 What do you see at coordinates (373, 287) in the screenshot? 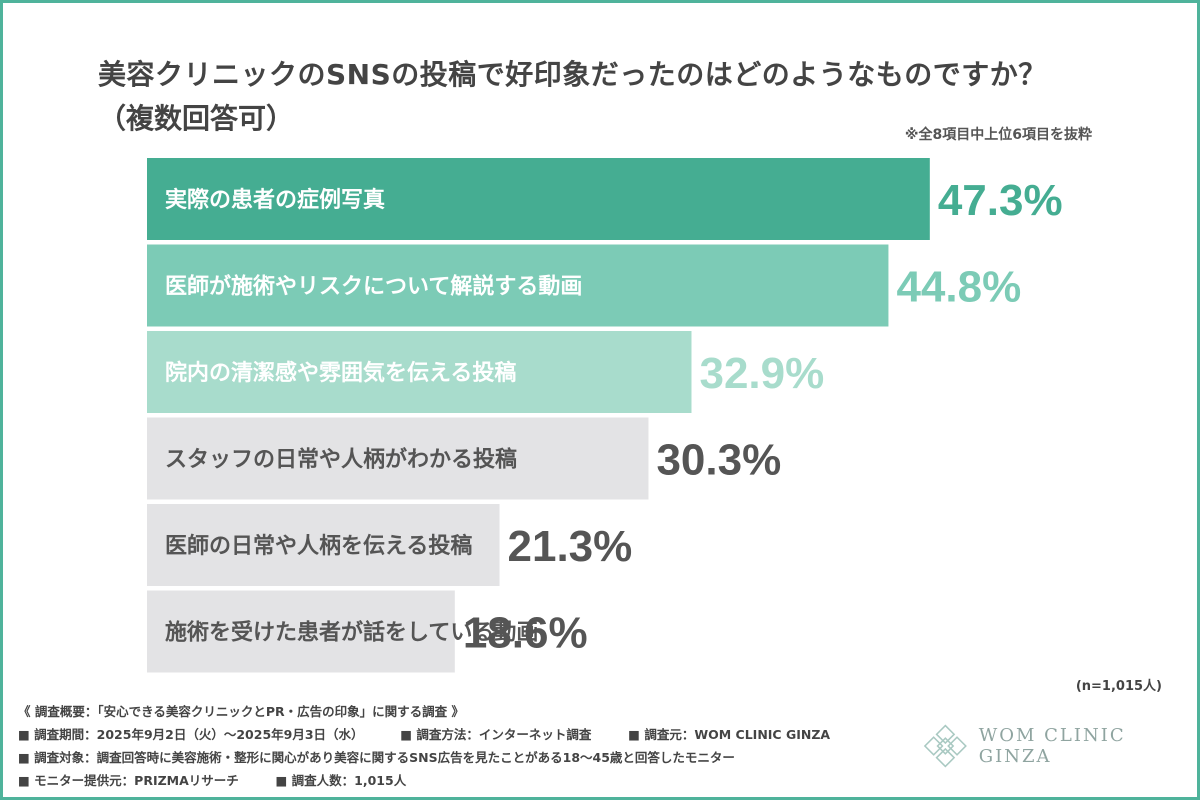
I see `bar-label-2: 医師が施術やリスクについて解説する動画` at bounding box center [373, 287].